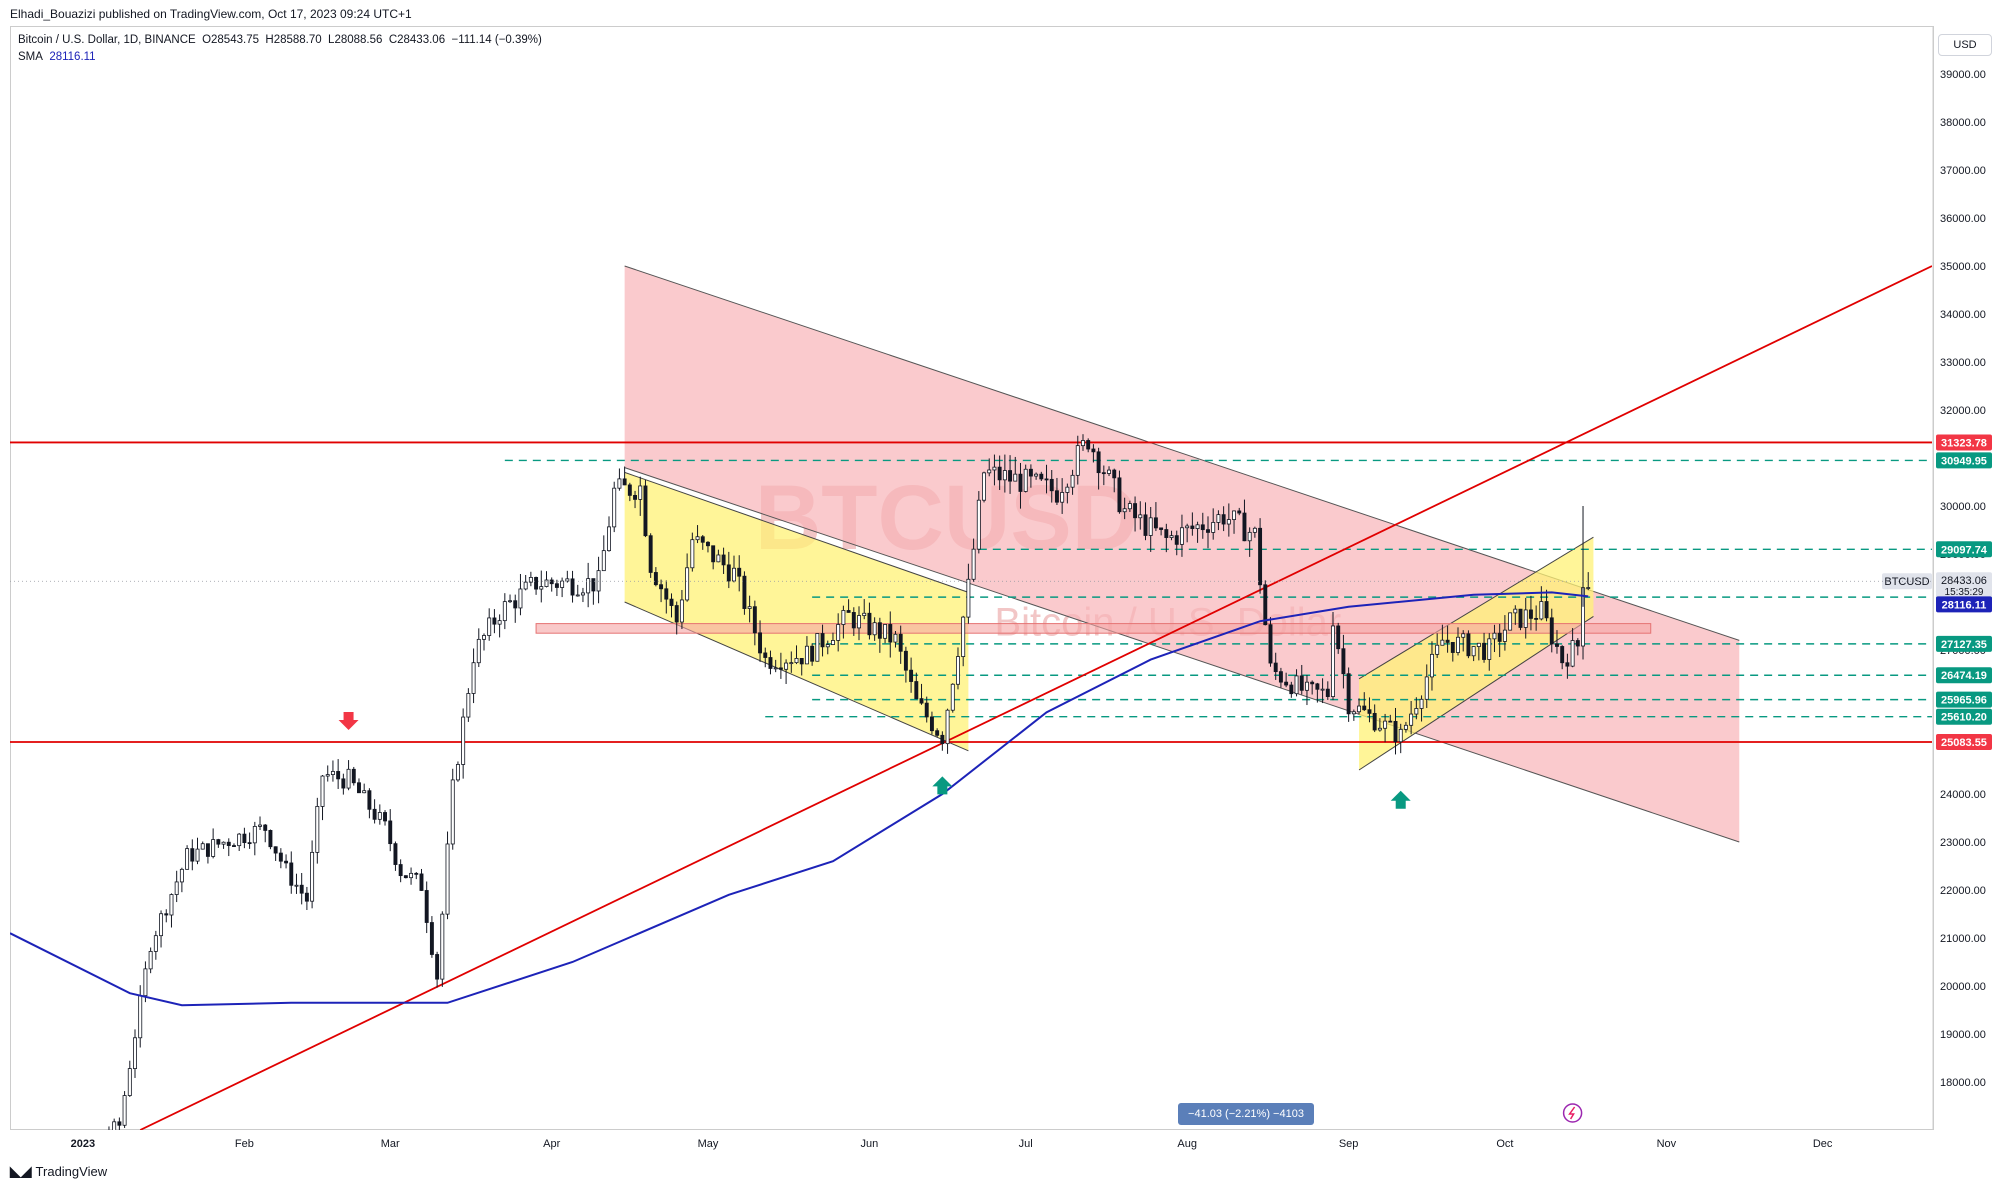 The image size is (1999, 1189). I want to click on level-tag-1: 25083.55, so click(1964, 743).